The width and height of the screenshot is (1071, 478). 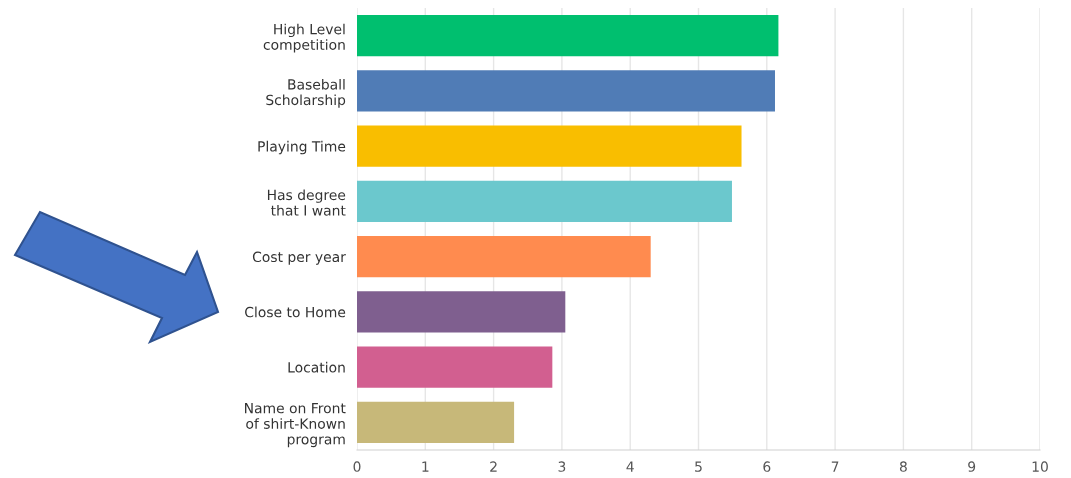 I want to click on x-tick-label: 10, so click(x=1040, y=466).